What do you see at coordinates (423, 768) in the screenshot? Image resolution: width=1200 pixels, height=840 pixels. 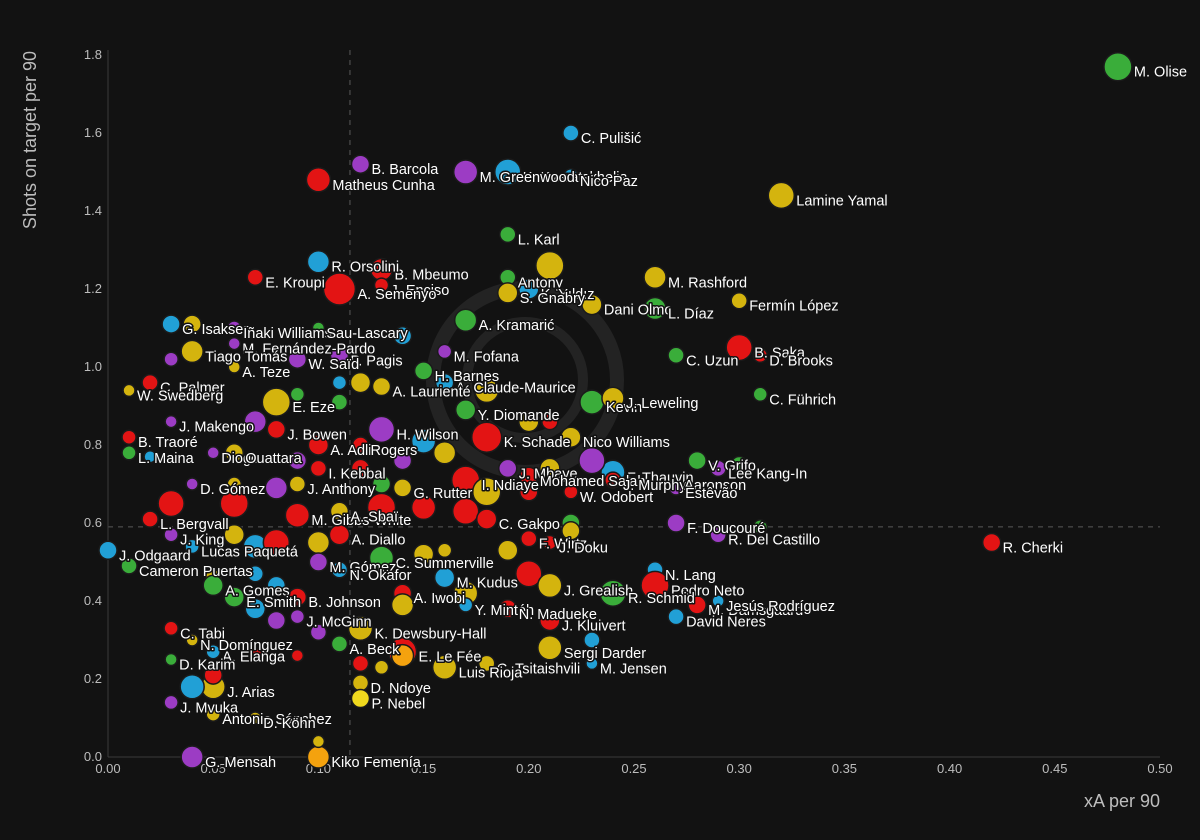 I see `x-tick-label: 0.15` at bounding box center [423, 768].